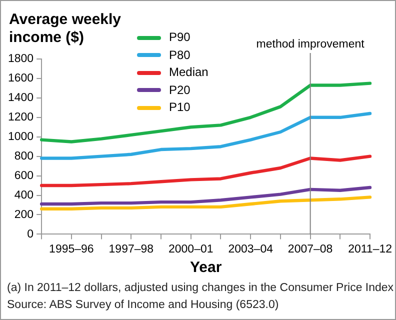 This screenshot has height=320, width=396. I want to click on x-tick-label: 2007–08, so click(310, 249).